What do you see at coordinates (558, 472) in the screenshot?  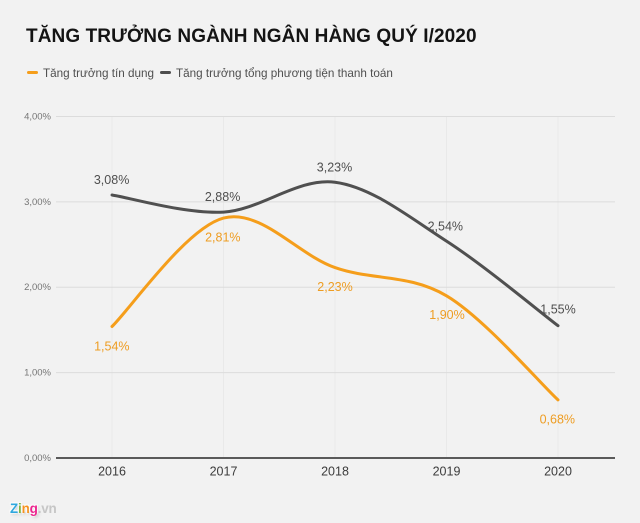 I see `svg-text: 2020` at bounding box center [558, 472].